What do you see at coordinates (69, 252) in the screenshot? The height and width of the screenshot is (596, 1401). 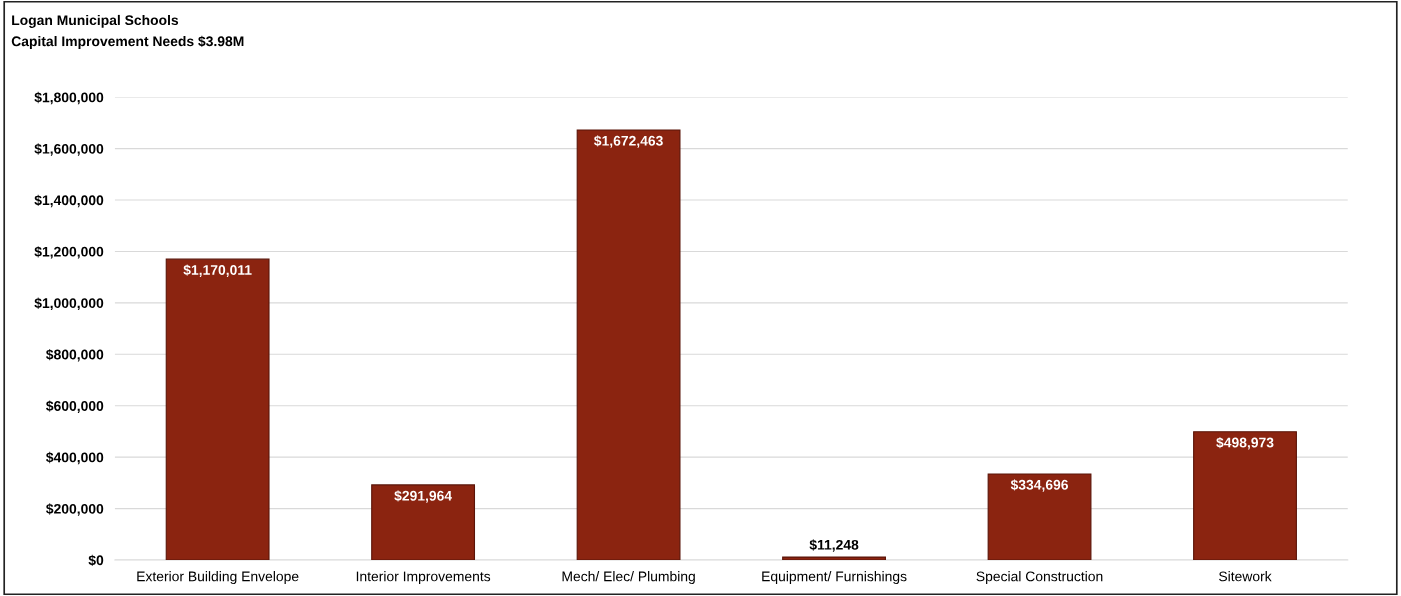 I see `y-tick-label: $1,200,000` at bounding box center [69, 252].